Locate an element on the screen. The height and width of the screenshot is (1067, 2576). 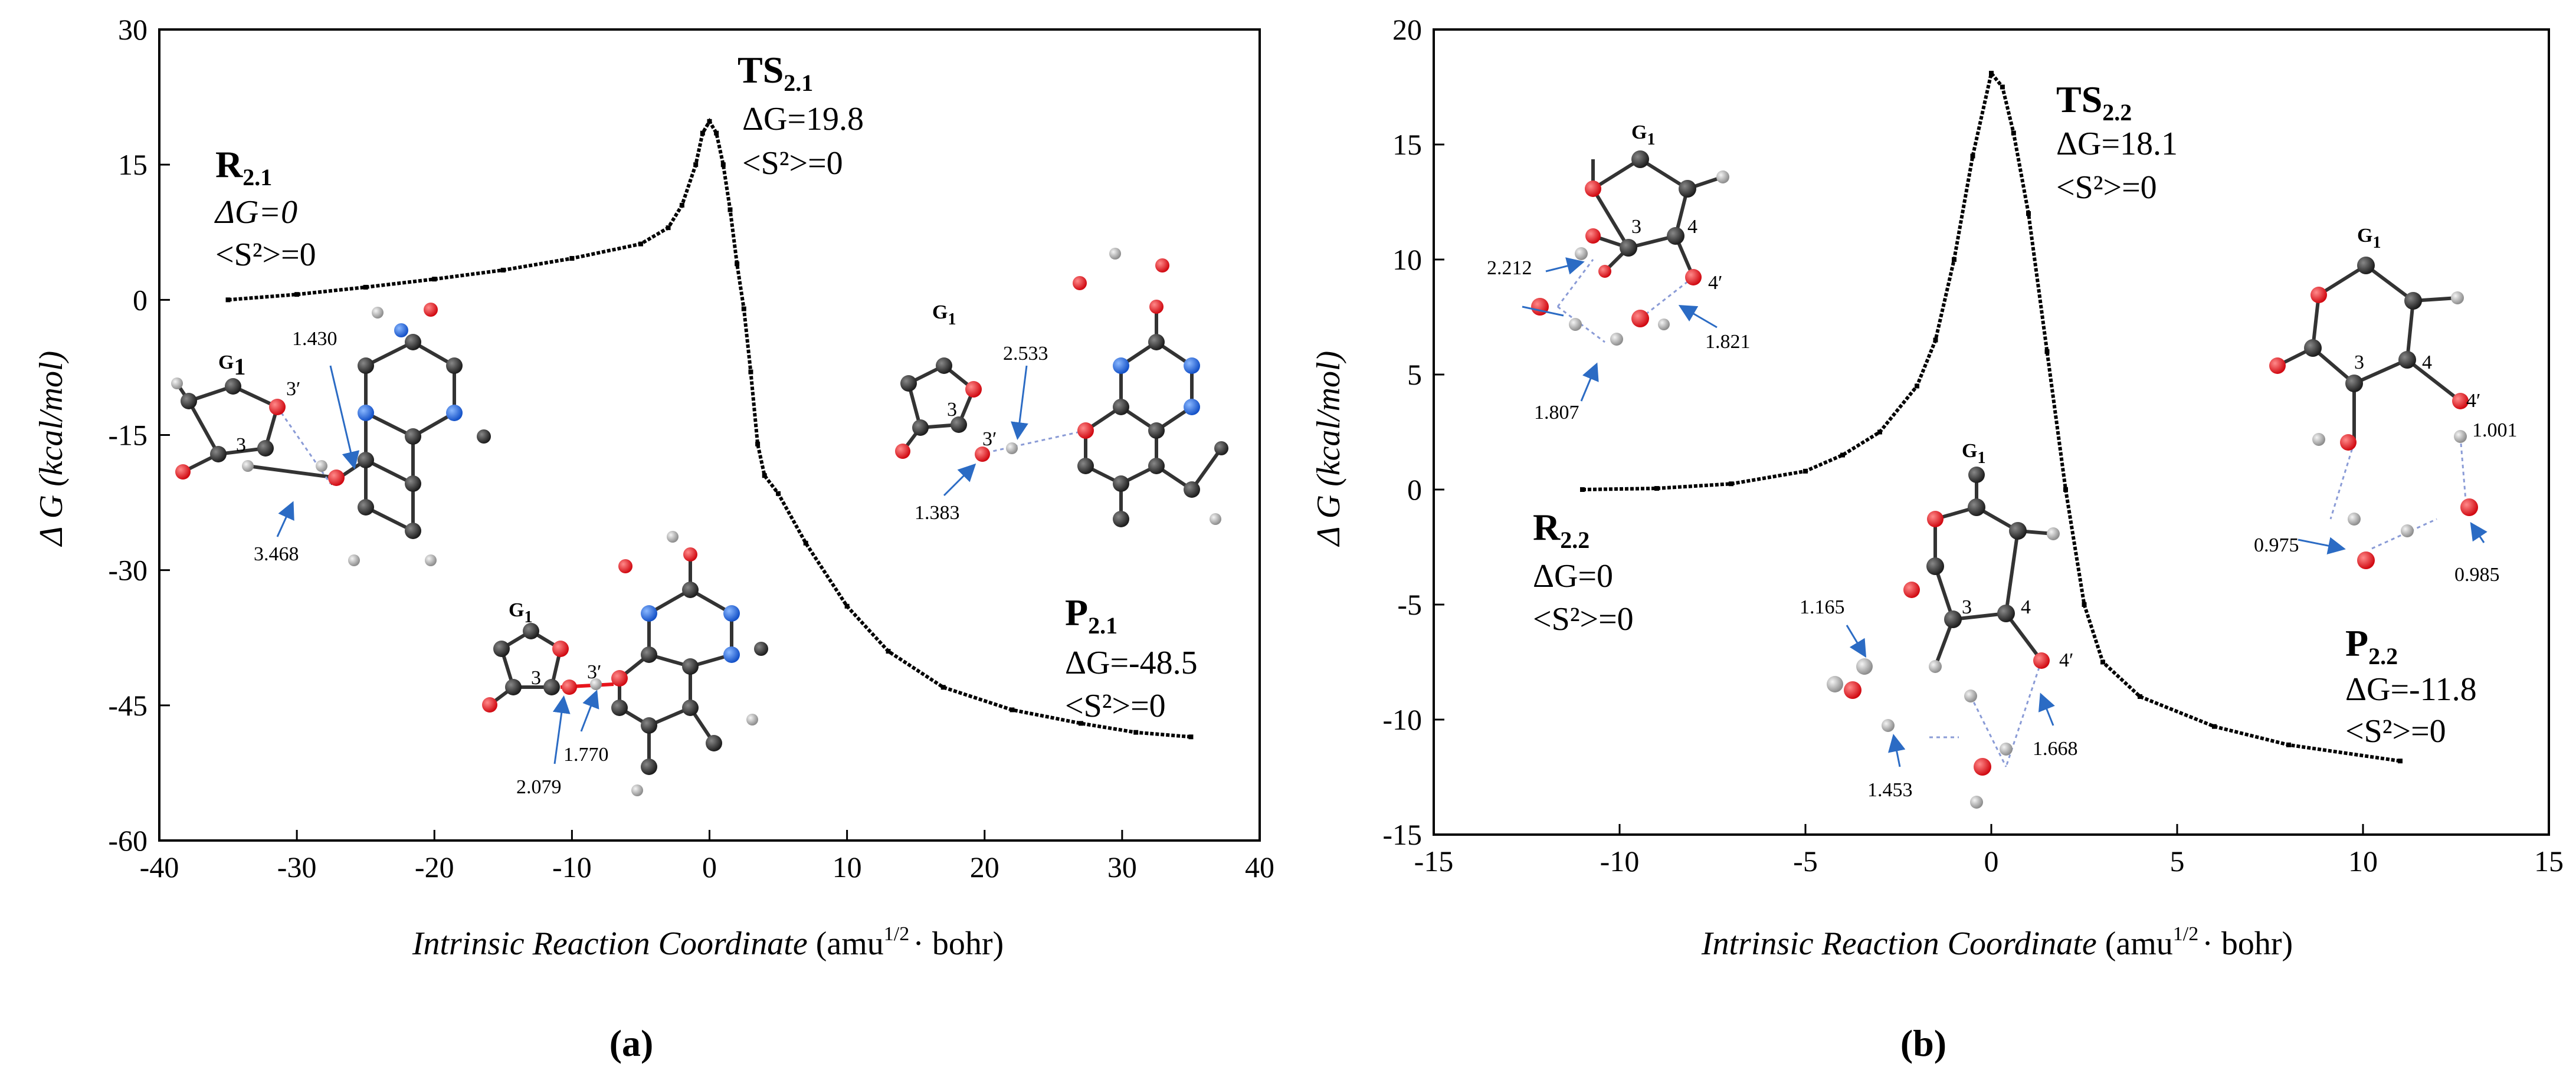
panel-b-dist-9: 0.985 is located at coordinates (2477, 575).